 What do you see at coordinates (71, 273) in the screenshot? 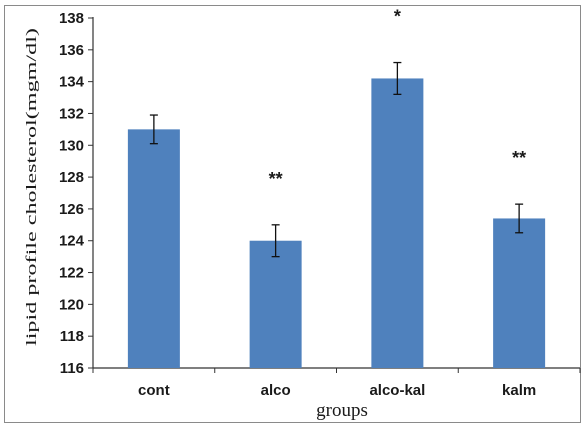
I see `y-tick-label: 122` at bounding box center [71, 273].